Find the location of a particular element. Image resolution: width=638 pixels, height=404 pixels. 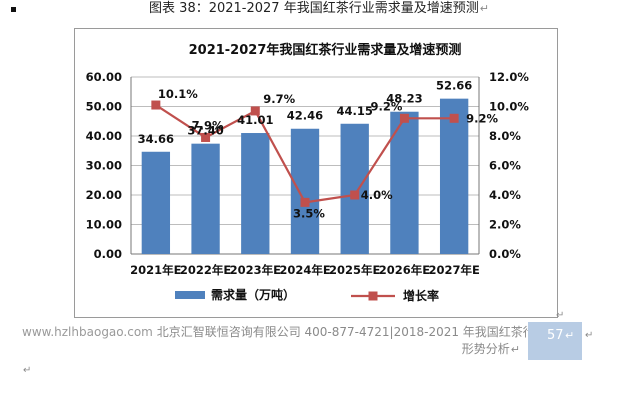

x-tick-label: 2025年E is located at coordinates (355, 270).